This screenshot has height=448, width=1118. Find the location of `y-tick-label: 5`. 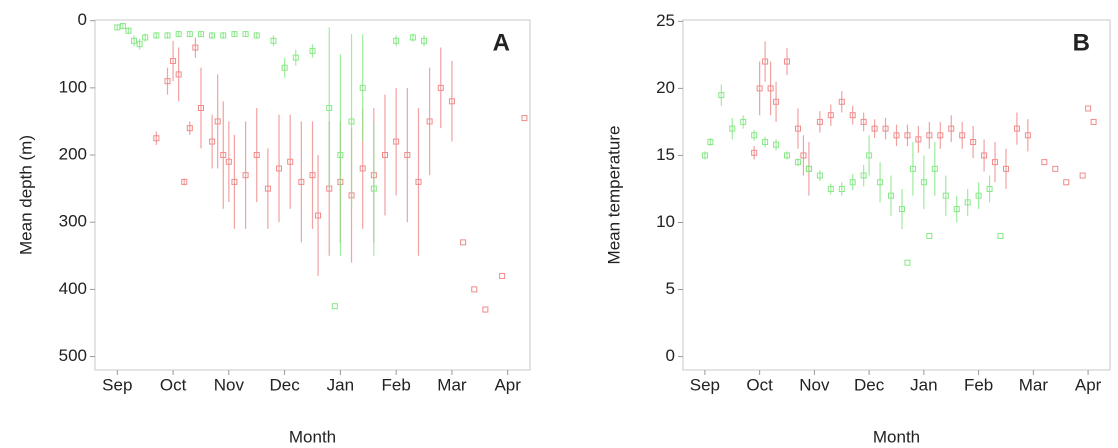

y-tick-label: 5 is located at coordinates (670, 288).